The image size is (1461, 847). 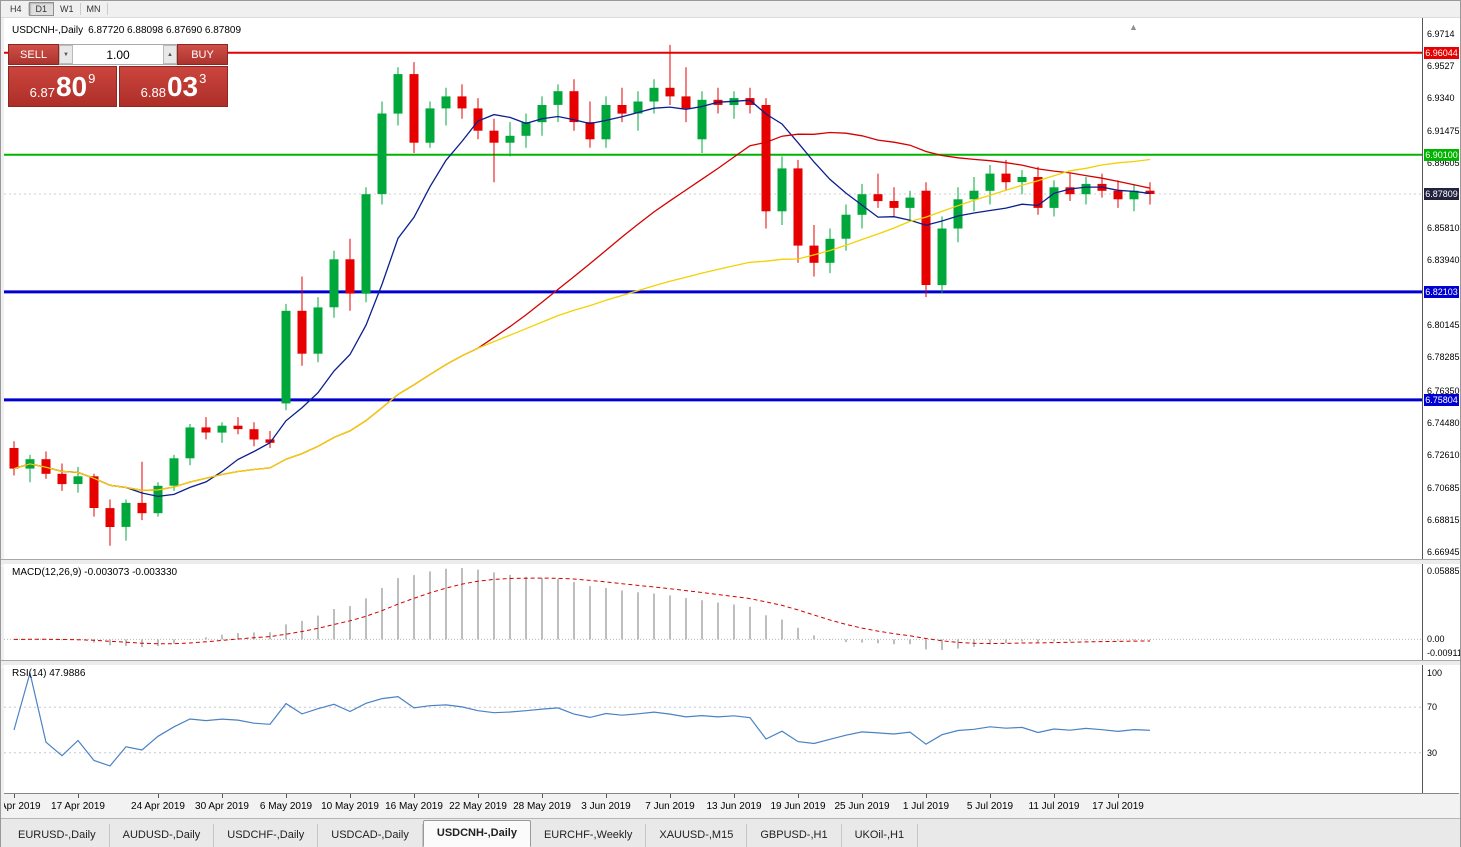 What do you see at coordinates (697, 835) in the screenshot?
I see `tab-xauusd-m15: XAUUSD-,M15` at bounding box center [697, 835].